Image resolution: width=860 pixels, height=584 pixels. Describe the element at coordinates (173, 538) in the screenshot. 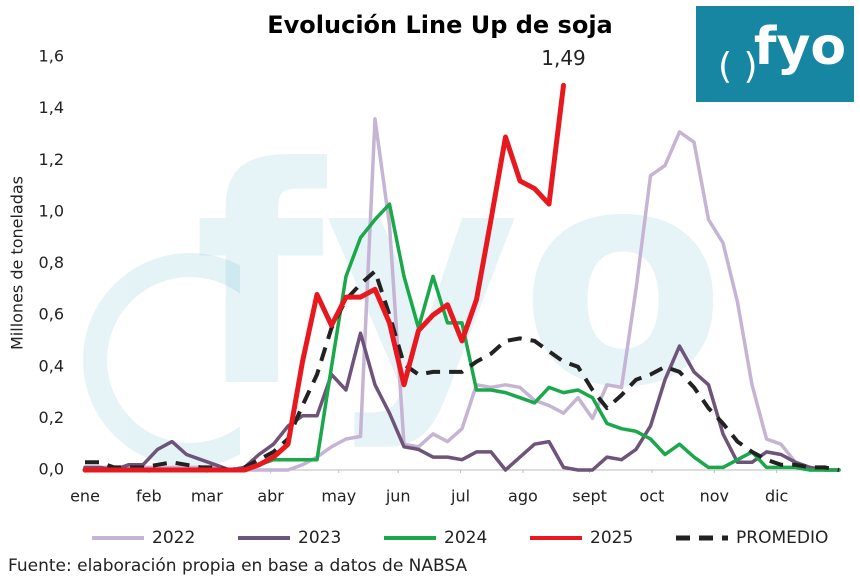

I see `legend-label: 2022` at that location.